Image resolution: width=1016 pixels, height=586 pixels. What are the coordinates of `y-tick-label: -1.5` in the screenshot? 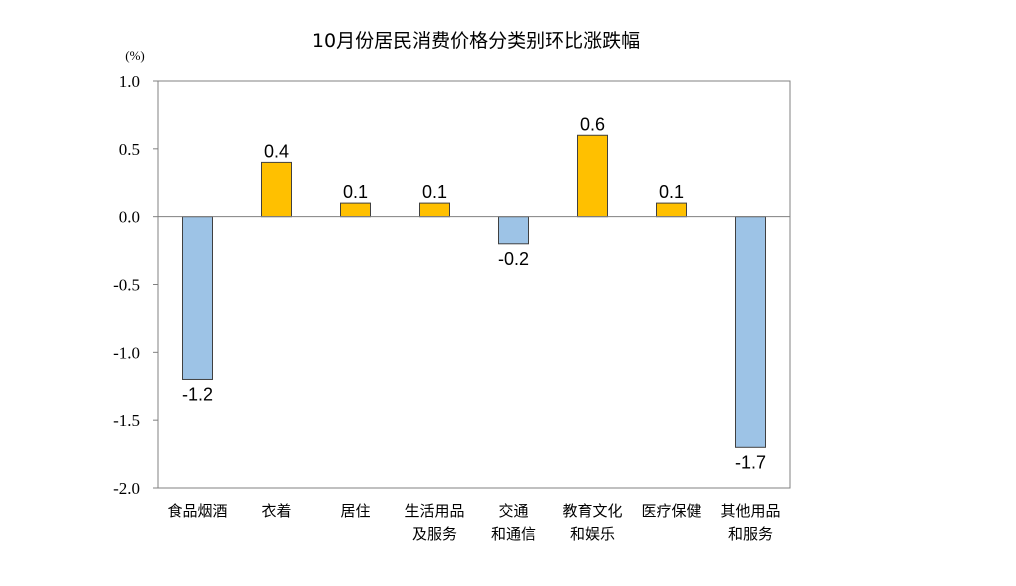 It's located at (126, 420).